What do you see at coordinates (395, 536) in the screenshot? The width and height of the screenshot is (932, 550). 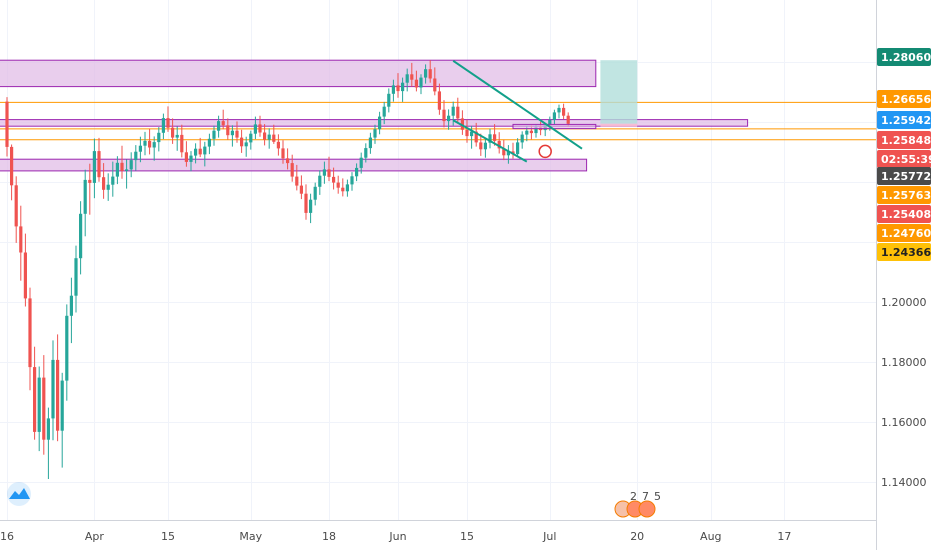 I see `time-axis: 16 Apr 15 May 18 Jun 15 Jul 20 Aug 17` at bounding box center [395, 536].